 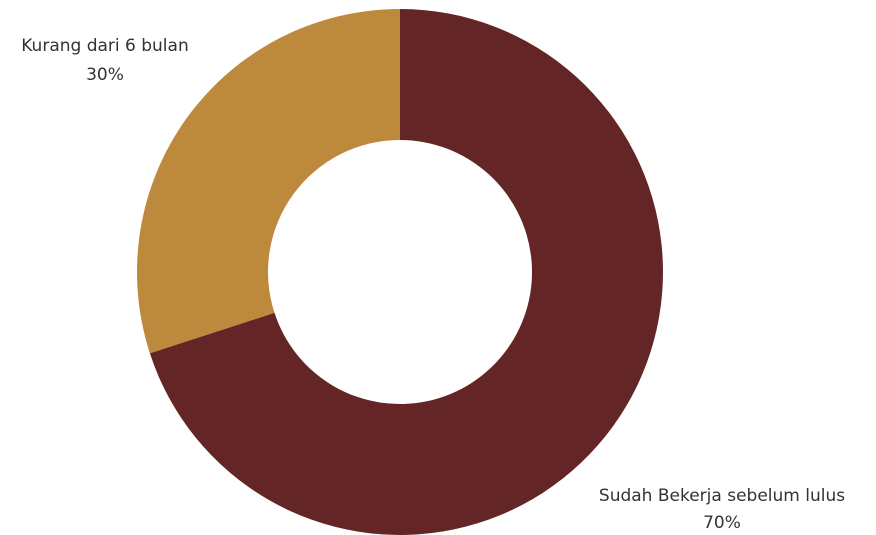 What do you see at coordinates (722, 496) in the screenshot?
I see `slice-label-0-name: Sudah Bekerja sebelum lulus` at bounding box center [722, 496].